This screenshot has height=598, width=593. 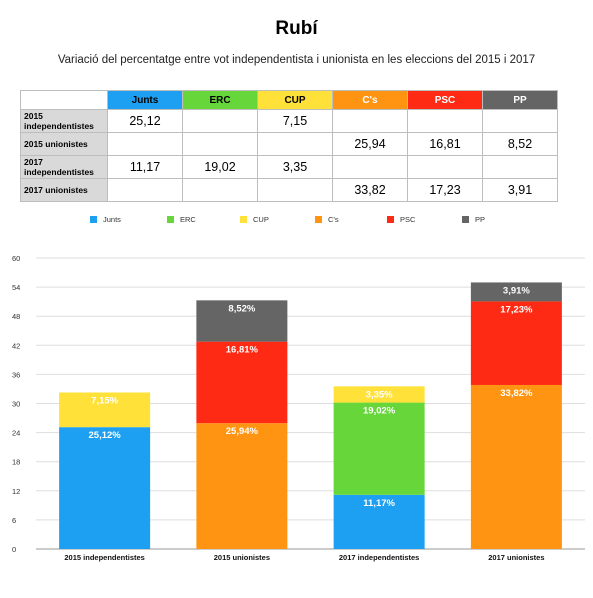 What do you see at coordinates (220, 100) in the screenshot?
I see `table-header-cell: ERC` at bounding box center [220, 100].